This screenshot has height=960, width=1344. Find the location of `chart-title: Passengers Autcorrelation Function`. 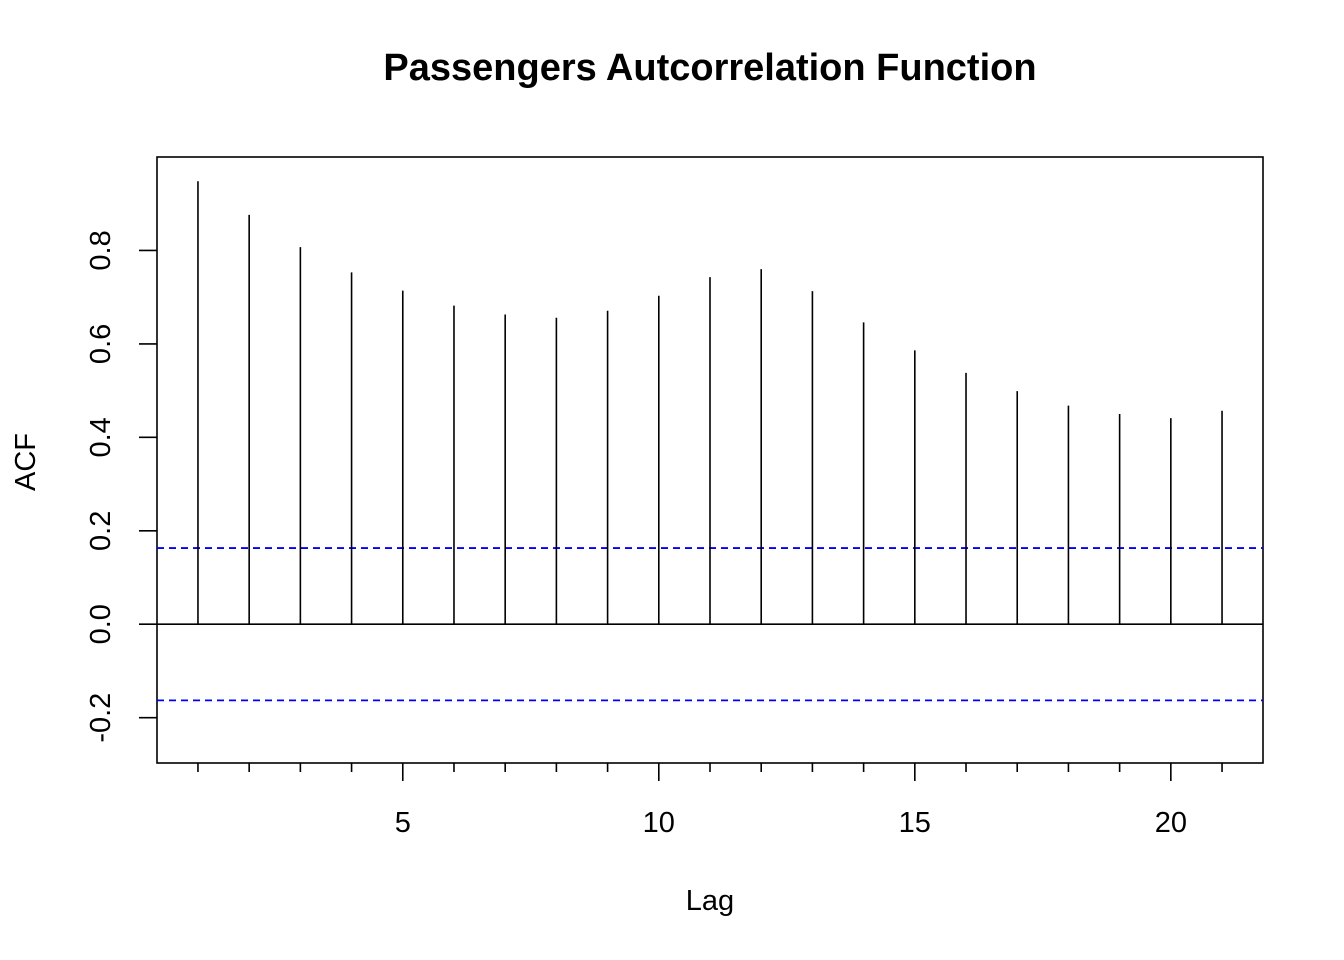

chart-title: Passengers Autcorrelation Function is located at coordinates (709, 68).